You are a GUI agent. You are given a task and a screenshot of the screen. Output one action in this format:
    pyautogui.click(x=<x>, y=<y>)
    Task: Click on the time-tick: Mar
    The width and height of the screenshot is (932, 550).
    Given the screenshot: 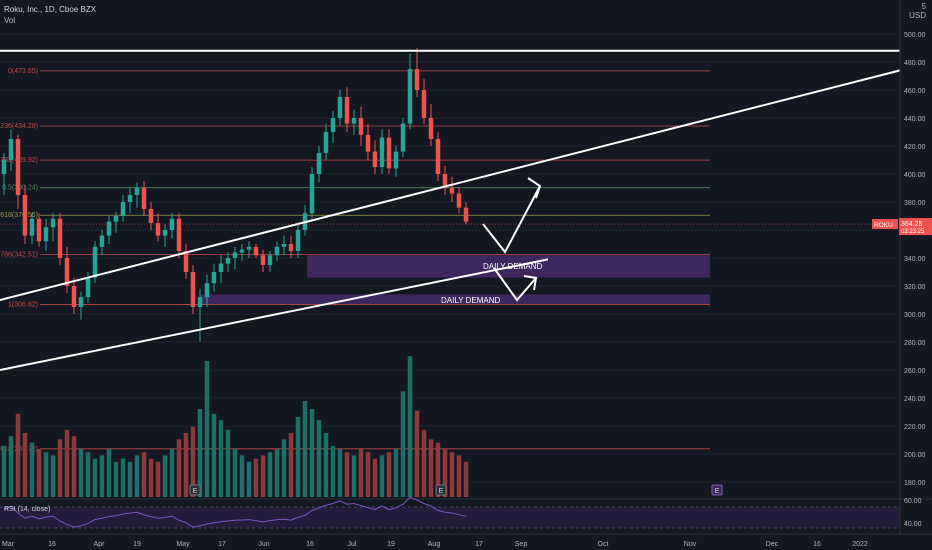 What is the action you would take?
    pyautogui.click(x=8, y=544)
    